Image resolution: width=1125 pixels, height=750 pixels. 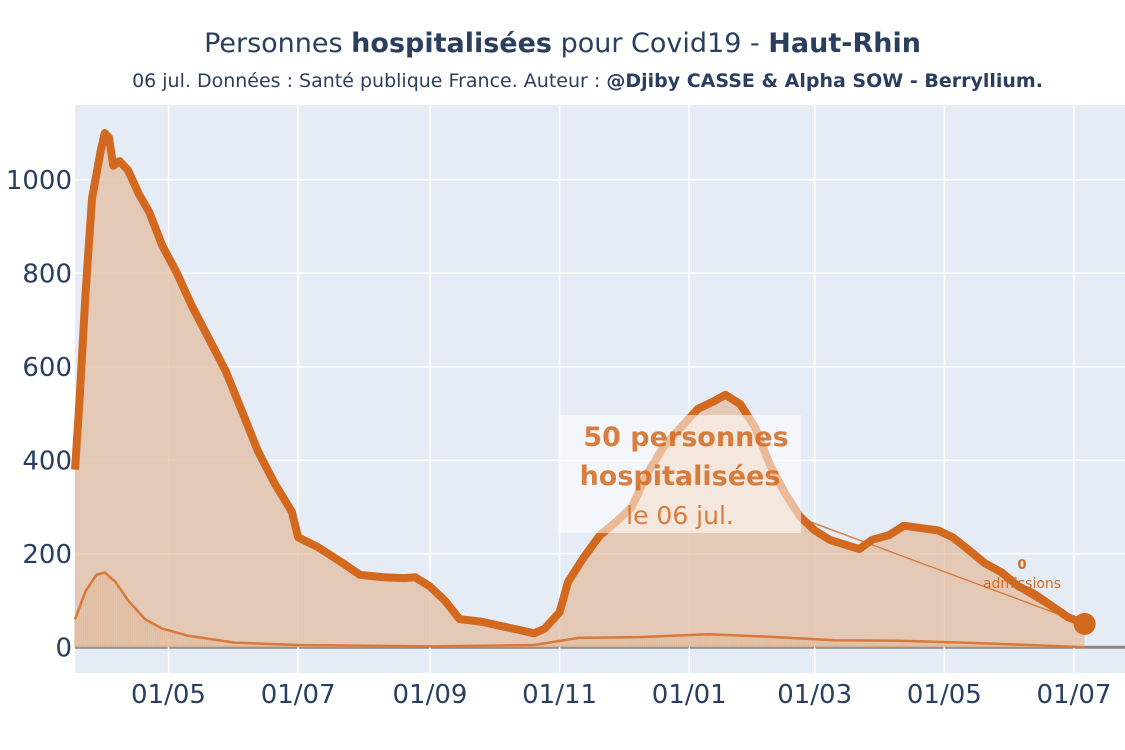 What do you see at coordinates (621, 695) in the screenshot?
I see `x-axis: 01/05 01/07 01/09 01/11 01/01 01/03 01/05 01/07` at bounding box center [621, 695].